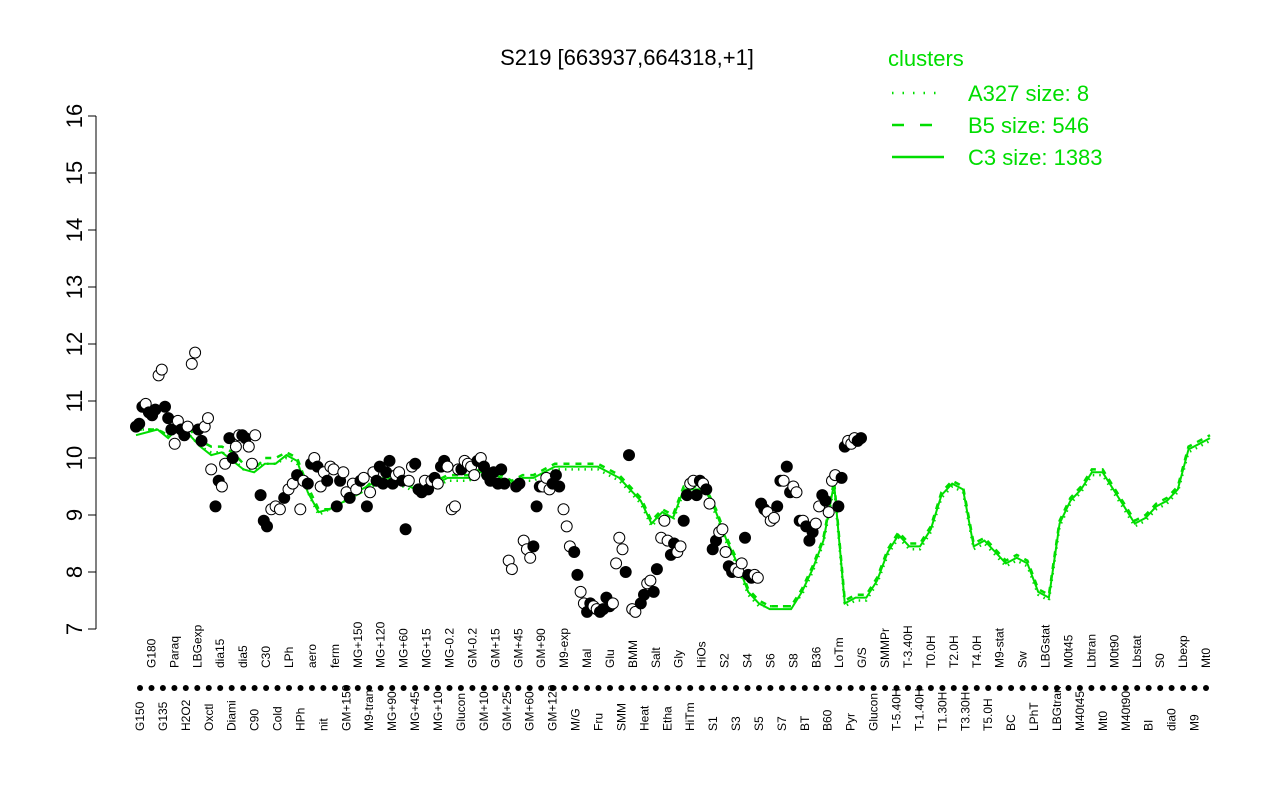  I want to click on x-tick-label: M40t45, so click(1080, 711).